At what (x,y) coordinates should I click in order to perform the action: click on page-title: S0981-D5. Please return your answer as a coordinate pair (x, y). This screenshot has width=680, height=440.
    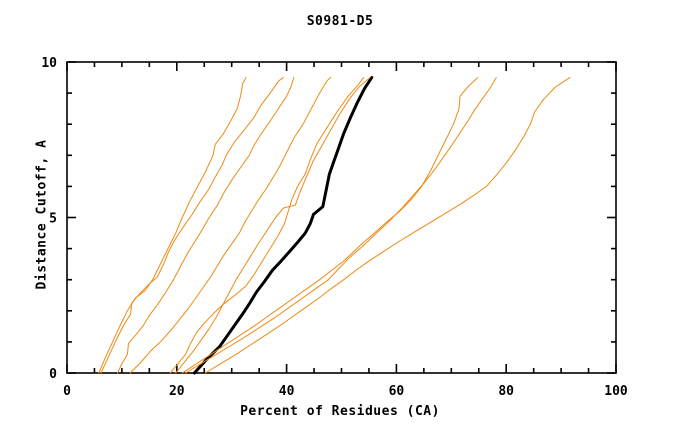
    Looking at the image, I should click on (340, 21).